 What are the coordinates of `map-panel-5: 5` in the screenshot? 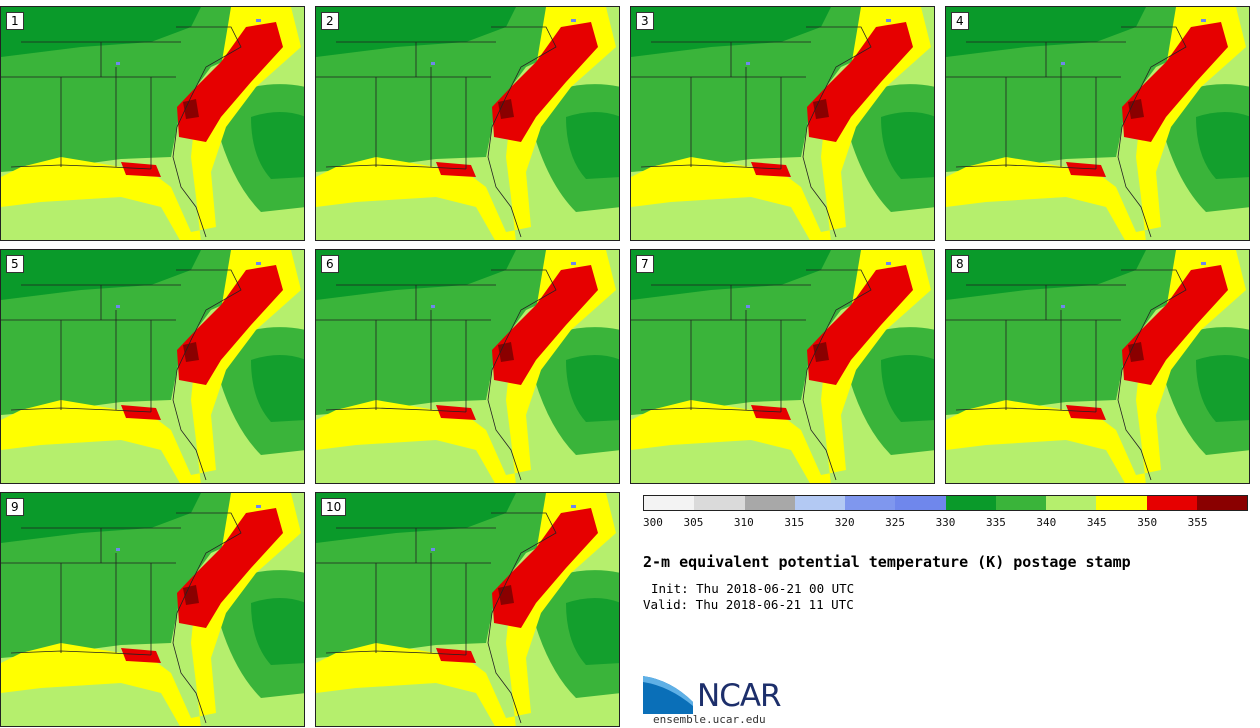 It's located at (152, 366).